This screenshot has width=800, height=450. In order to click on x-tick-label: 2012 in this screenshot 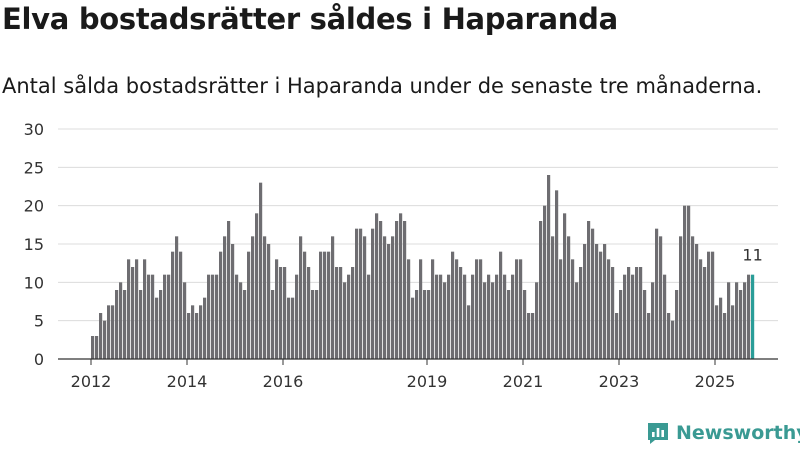, I will do `click(91, 381)`.